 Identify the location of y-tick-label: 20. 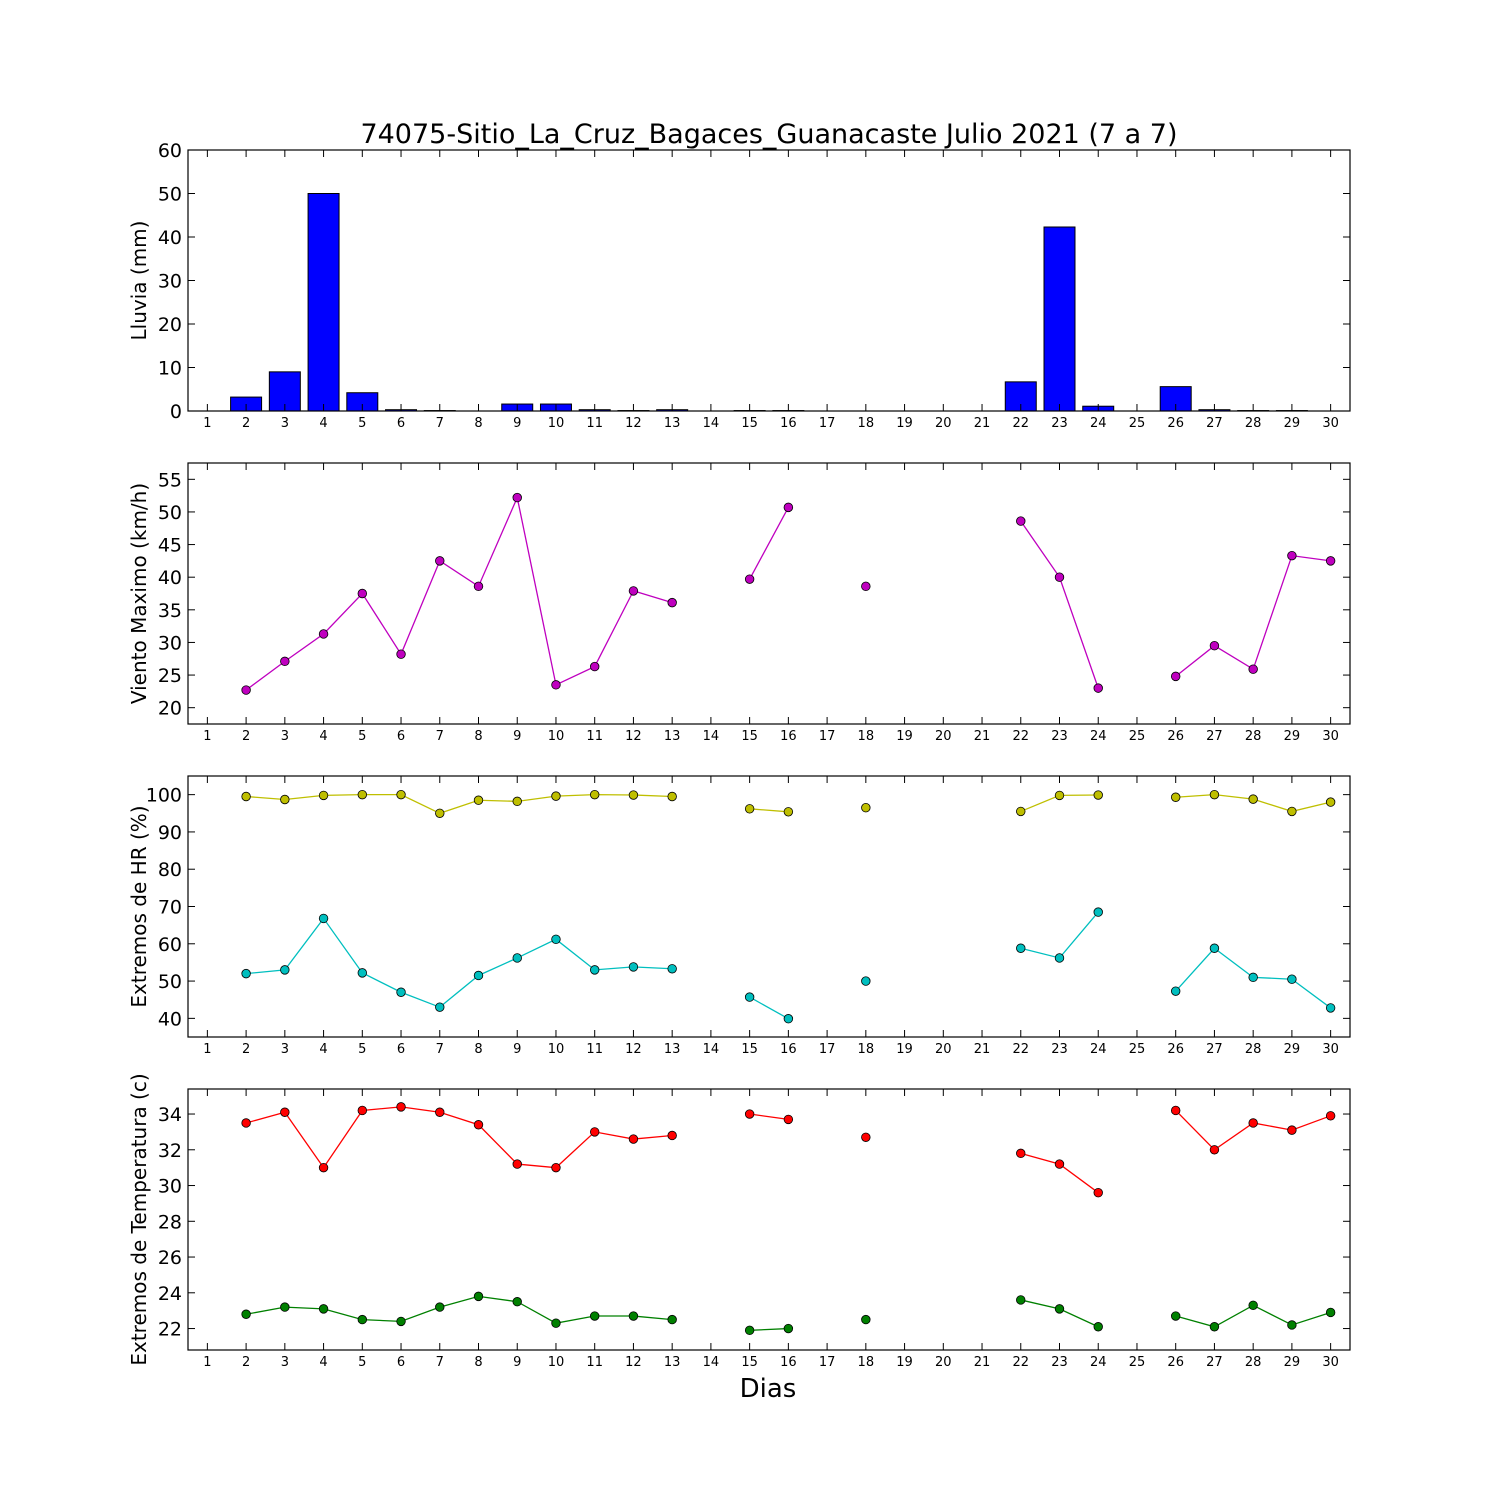
(170, 709).